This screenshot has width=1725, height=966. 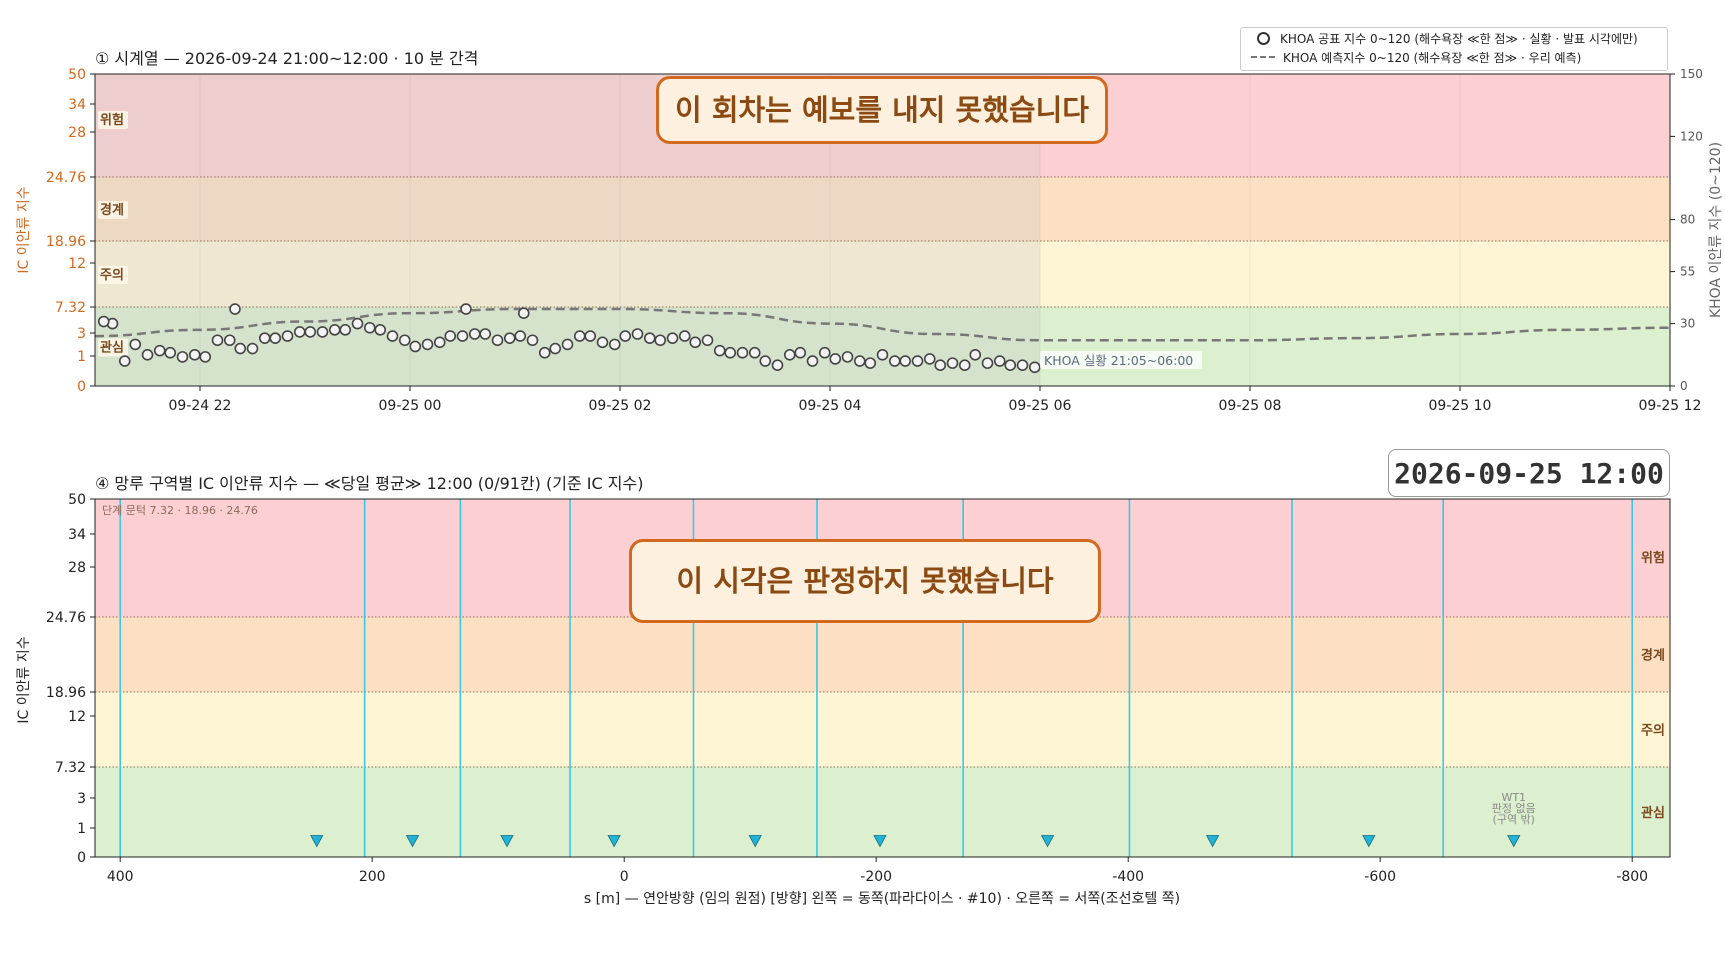 What do you see at coordinates (1670, 406) in the screenshot?
I see `x-tick-label: 09-25 12` at bounding box center [1670, 406].